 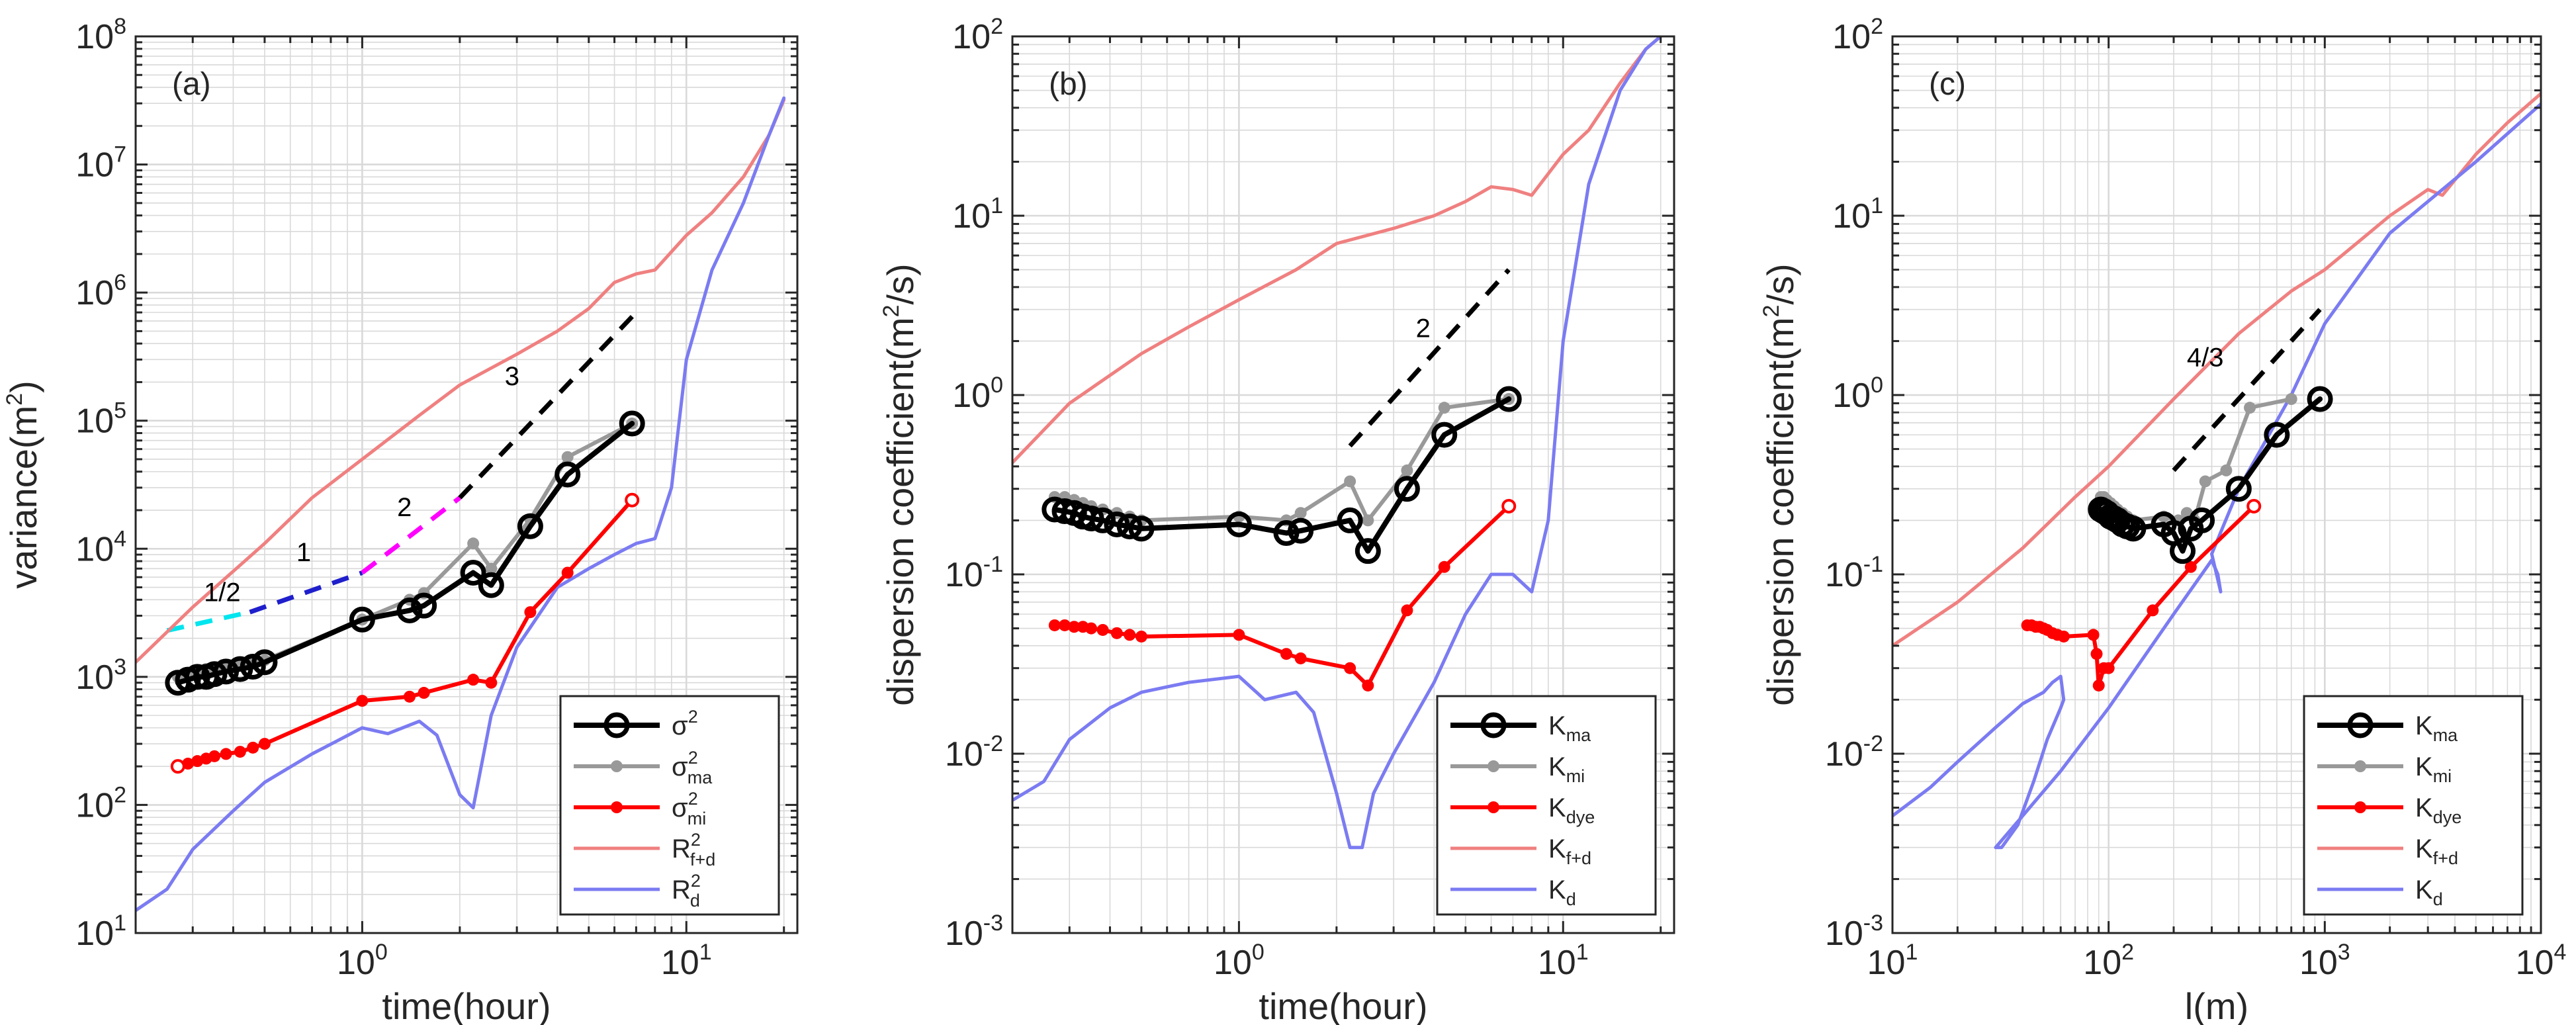 I want to click on tick-exponent: 1, so click(x=1911, y=953).